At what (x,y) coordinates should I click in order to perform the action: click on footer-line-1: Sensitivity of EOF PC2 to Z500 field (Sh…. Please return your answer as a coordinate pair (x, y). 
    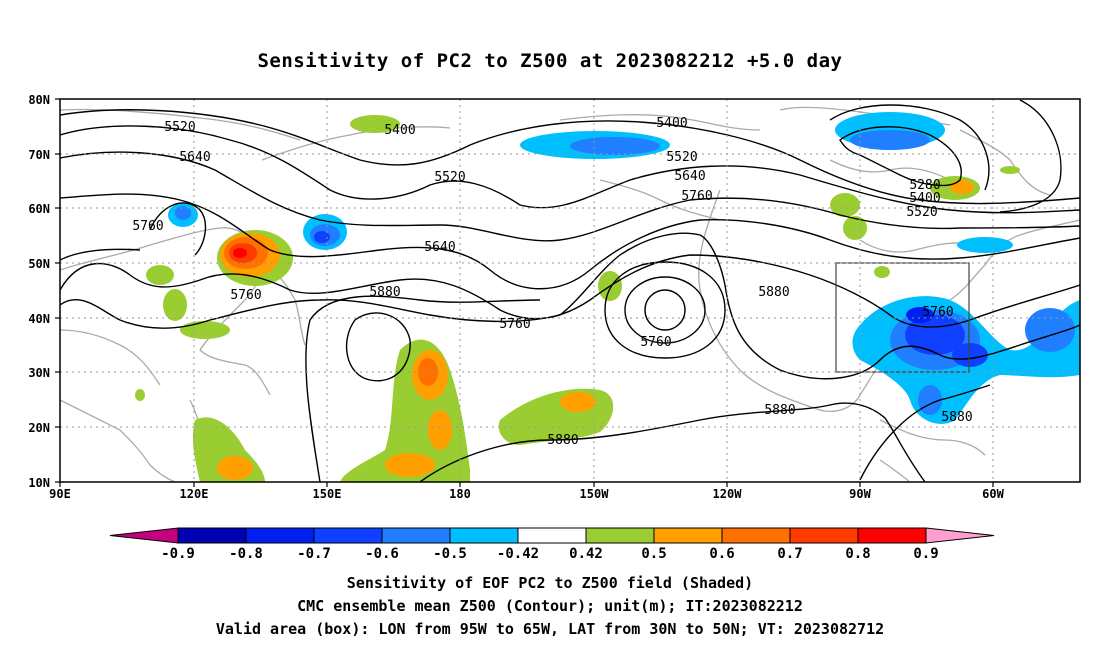
    Looking at the image, I should click on (550, 583).